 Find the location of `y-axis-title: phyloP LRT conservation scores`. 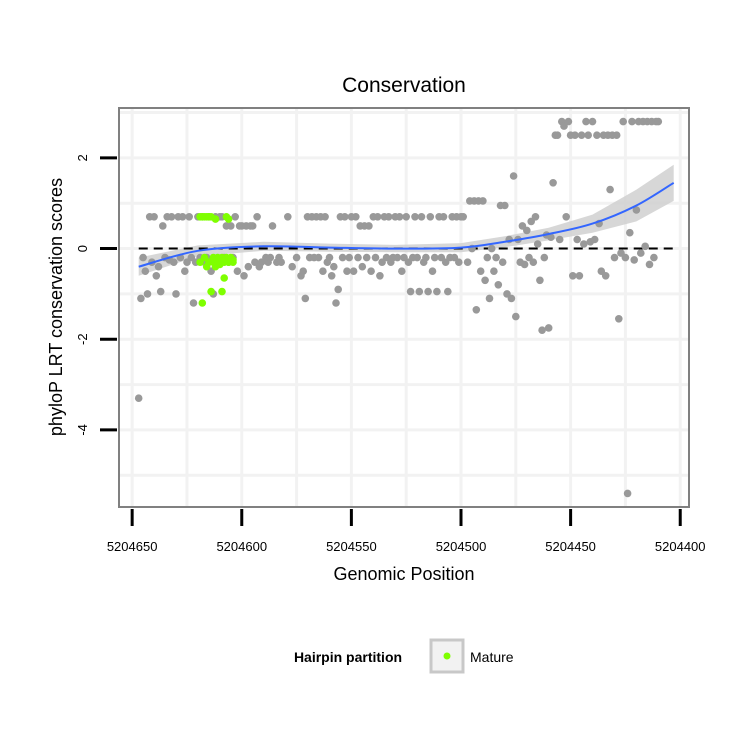

y-axis-title: phyloP LRT conservation scores is located at coordinates (56, 307).